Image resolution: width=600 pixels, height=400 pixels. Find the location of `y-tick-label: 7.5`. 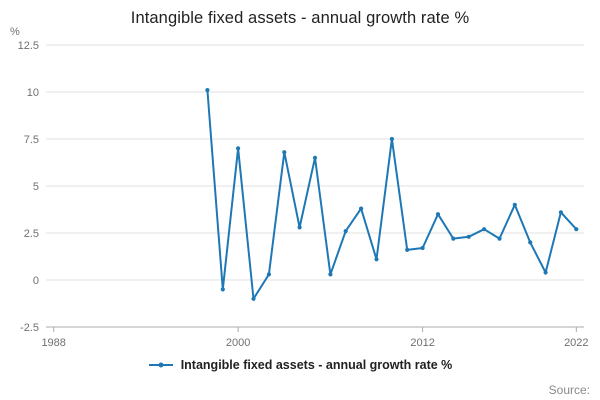

y-tick-label: 7.5 is located at coordinates (31, 140).